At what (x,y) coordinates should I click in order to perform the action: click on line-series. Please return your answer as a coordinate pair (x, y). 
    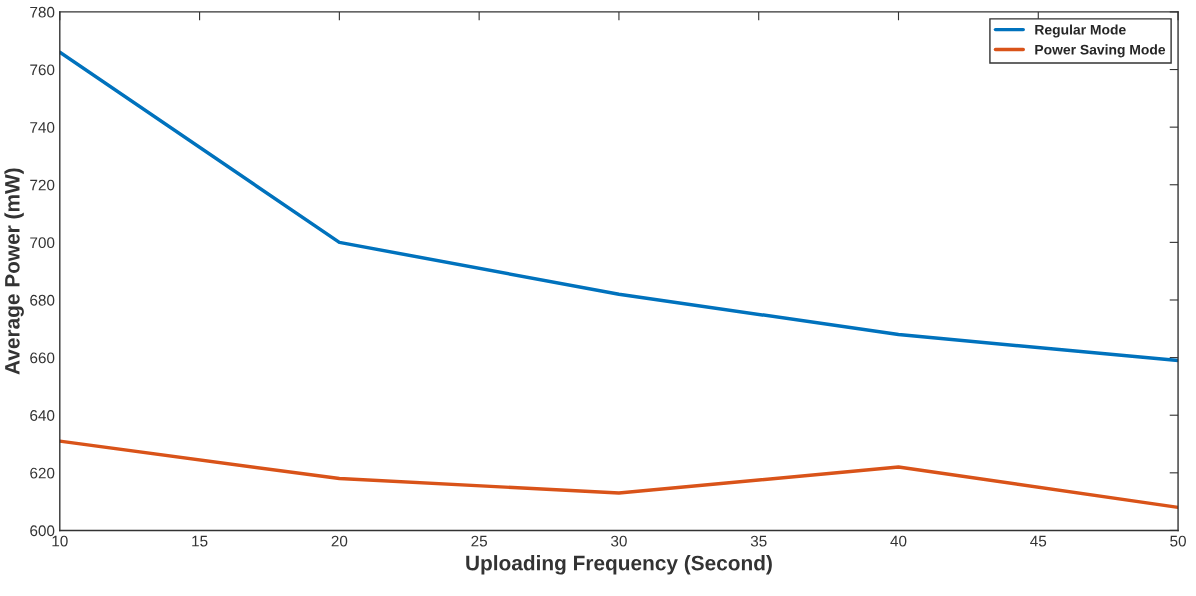
    Looking at the image, I should click on (619, 474).